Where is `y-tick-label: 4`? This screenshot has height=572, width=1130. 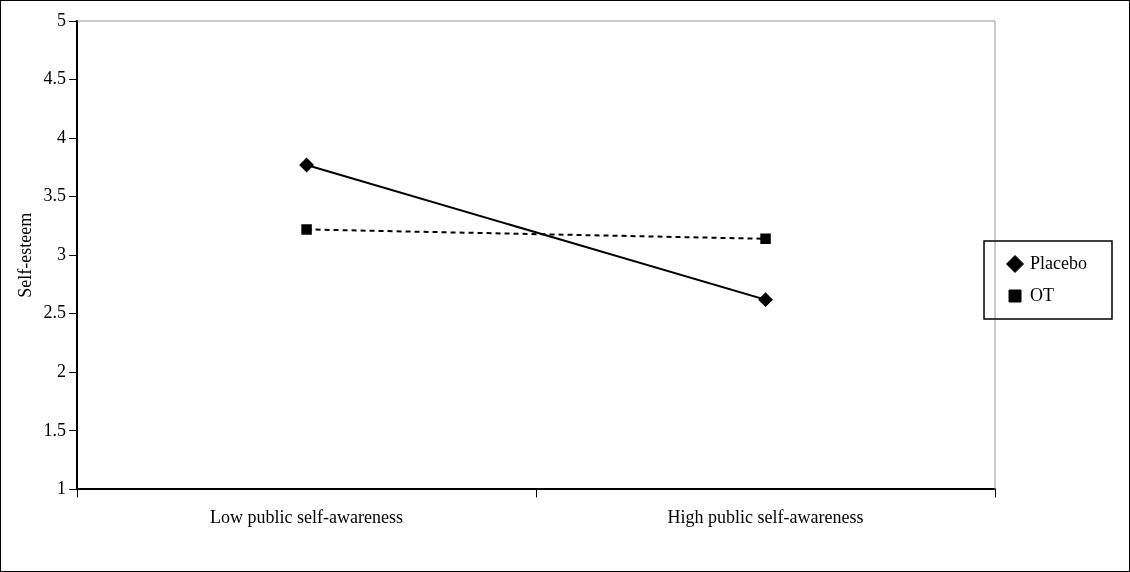
y-tick-label: 4 is located at coordinates (62, 136).